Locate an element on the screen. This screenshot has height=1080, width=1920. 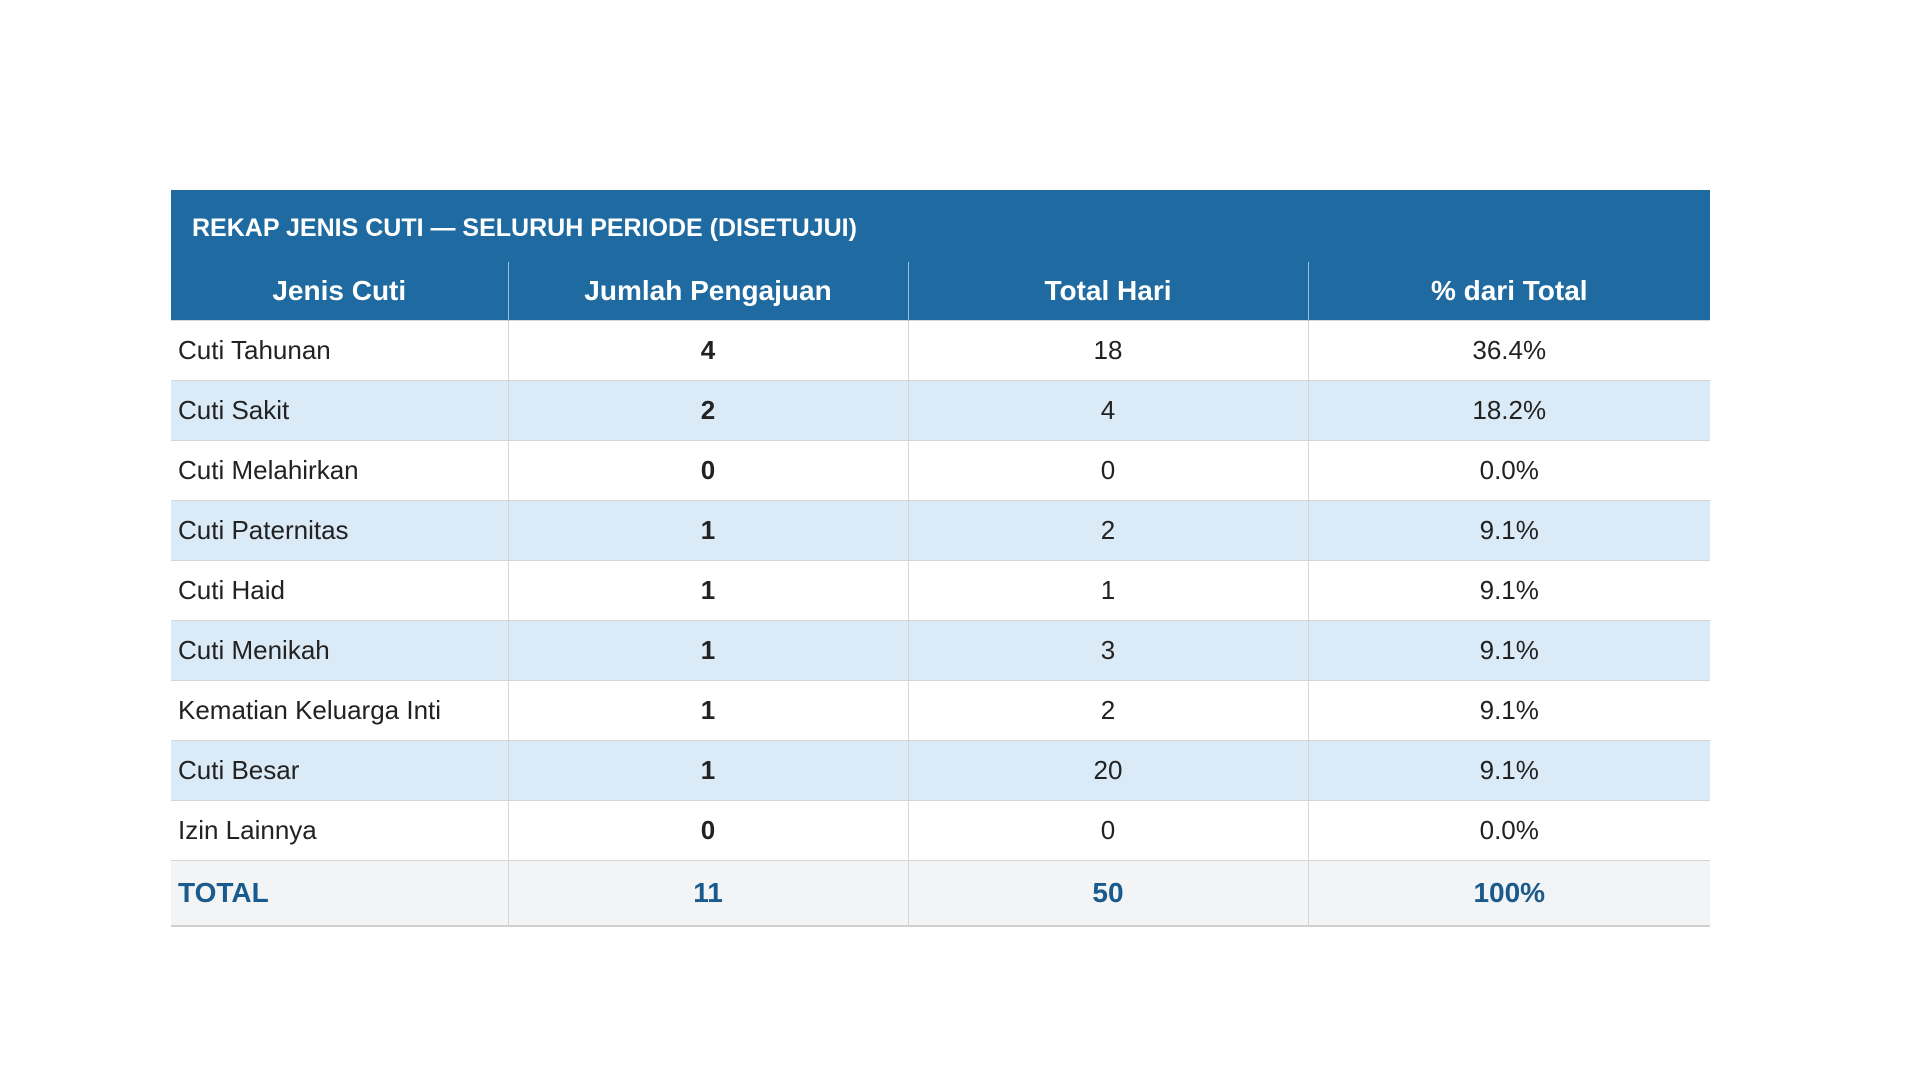
total-row: TOTAL 11 50 100% is located at coordinates (941, 893).